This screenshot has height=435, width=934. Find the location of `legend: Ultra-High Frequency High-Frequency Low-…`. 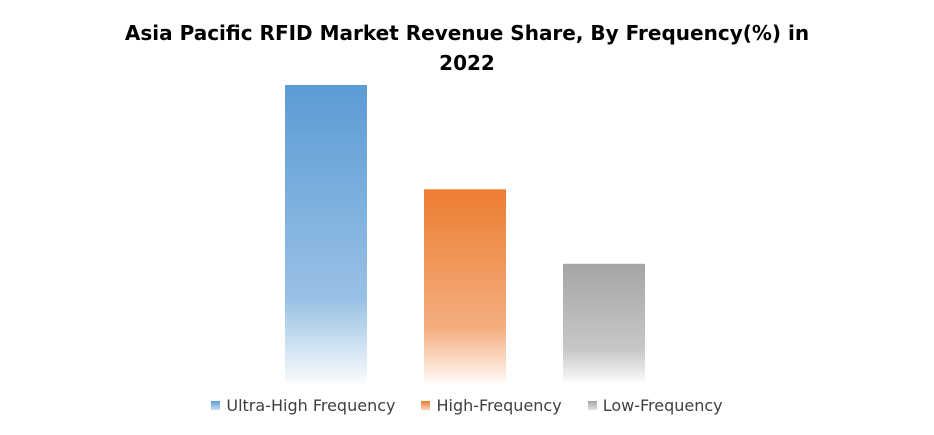

legend: Ultra-High Frequency High-Frequency Low-… is located at coordinates (467, 405).